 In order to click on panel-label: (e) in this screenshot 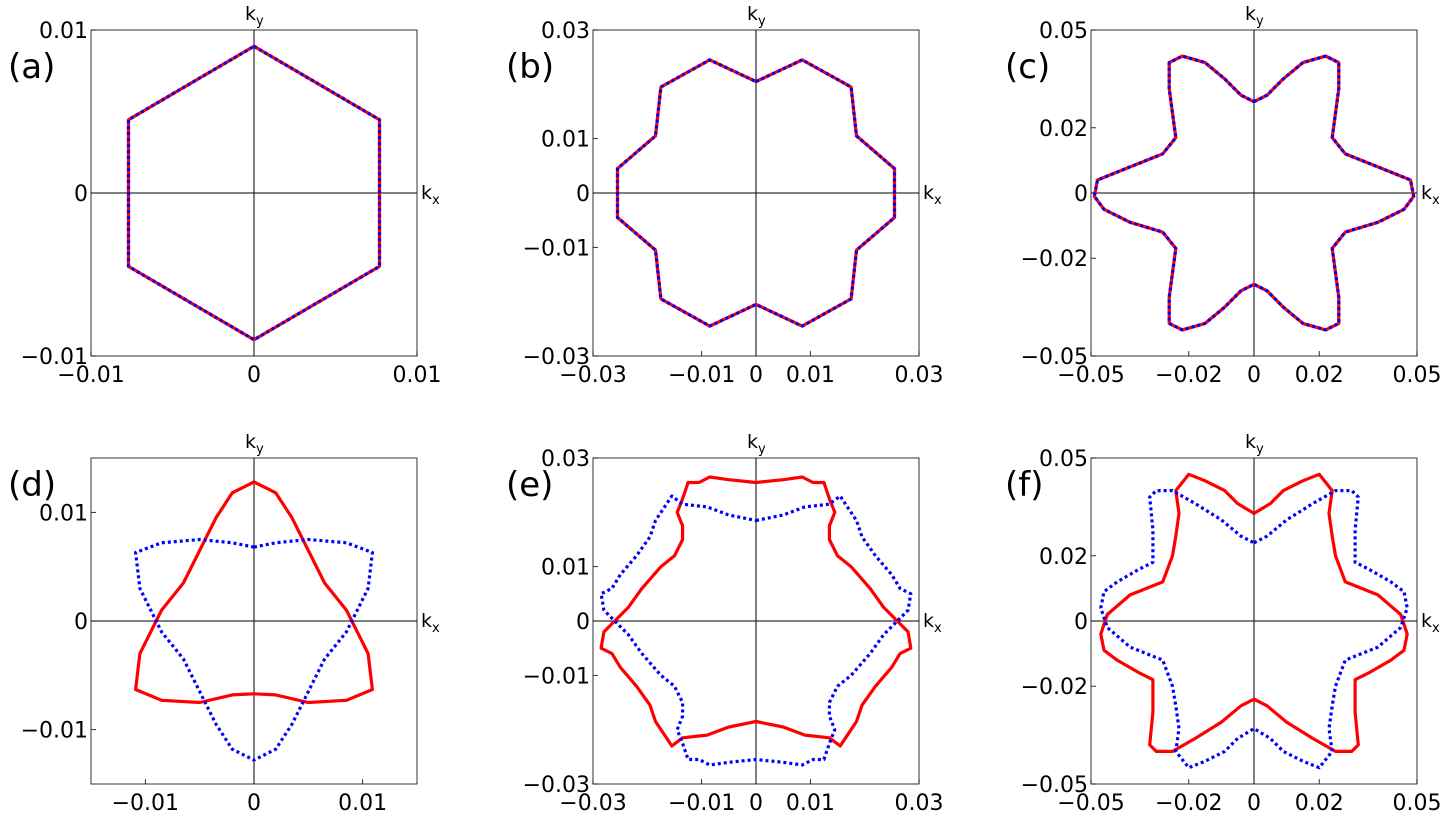, I will do `click(529, 485)`.